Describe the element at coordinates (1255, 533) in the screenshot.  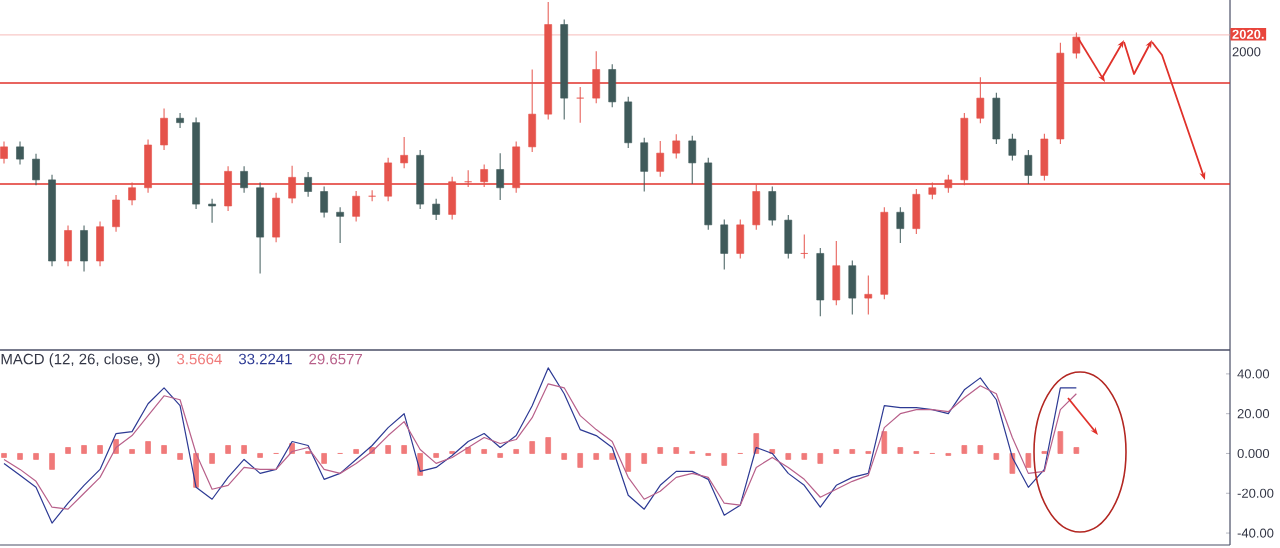
I see `y-tick-label: -40.00` at that location.